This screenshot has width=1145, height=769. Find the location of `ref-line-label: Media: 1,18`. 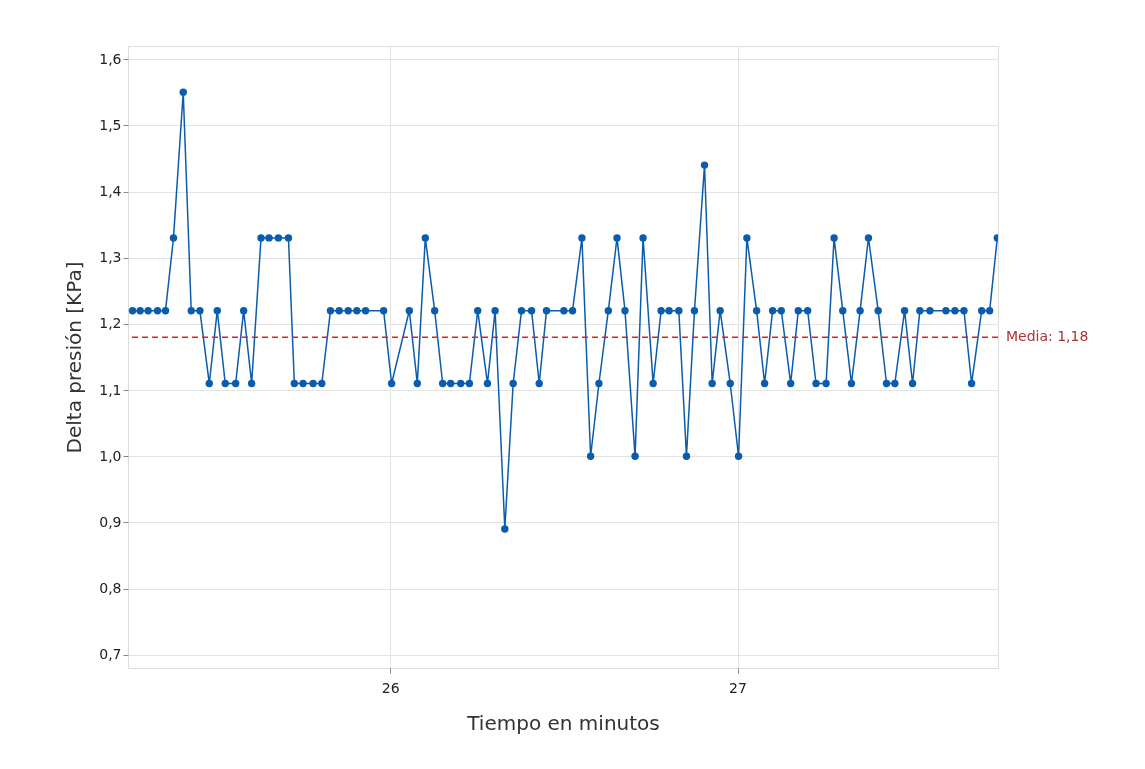

ref-line-label: Media: 1,18 is located at coordinates (1047, 336).